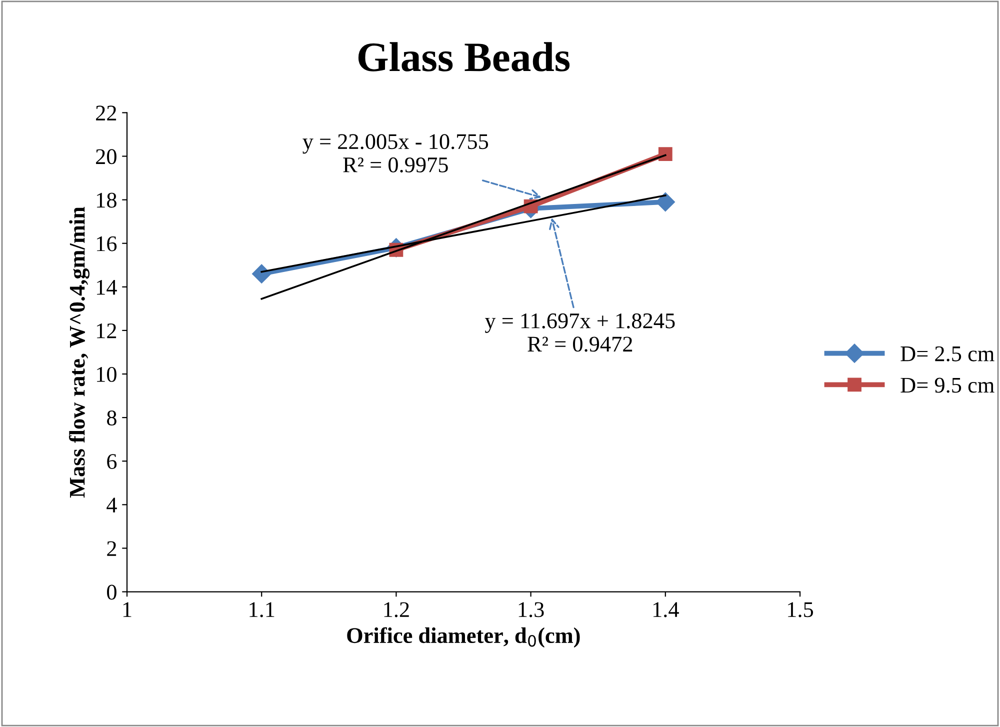 The image size is (1000, 727). Describe the element at coordinates (106, 156) in the screenshot. I see `y-tick-label: 20` at that location.